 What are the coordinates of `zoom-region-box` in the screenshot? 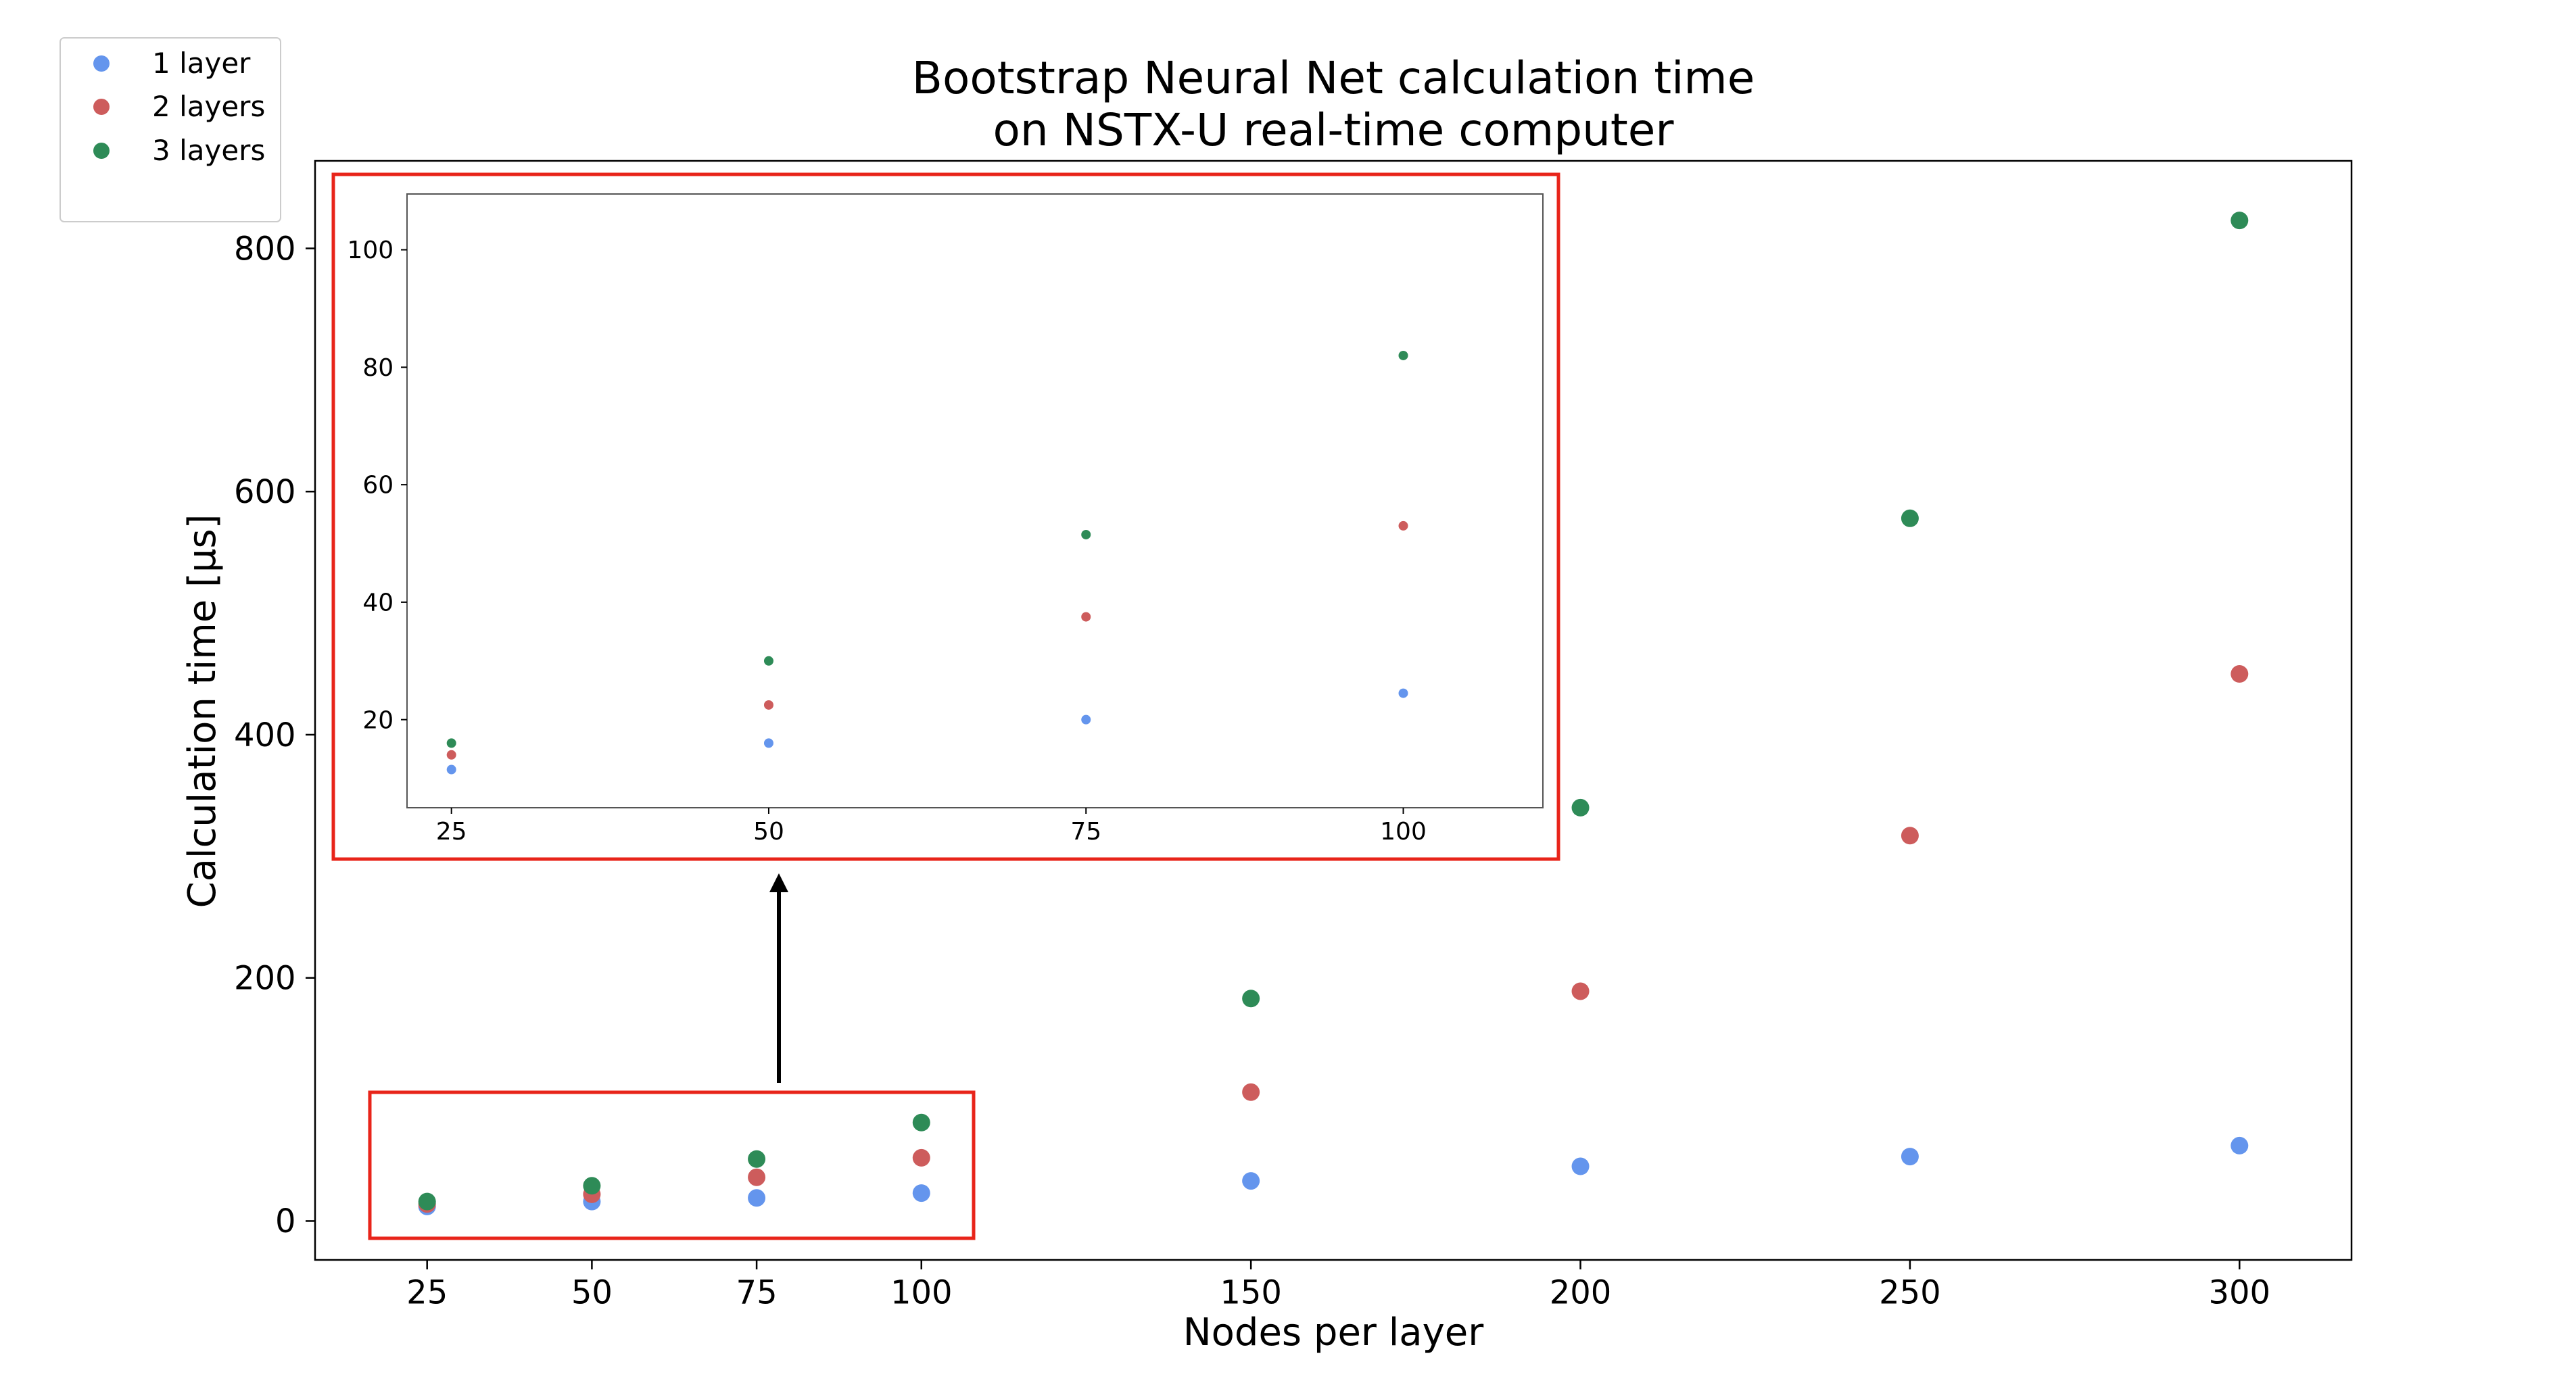 It's located at (672, 1165).